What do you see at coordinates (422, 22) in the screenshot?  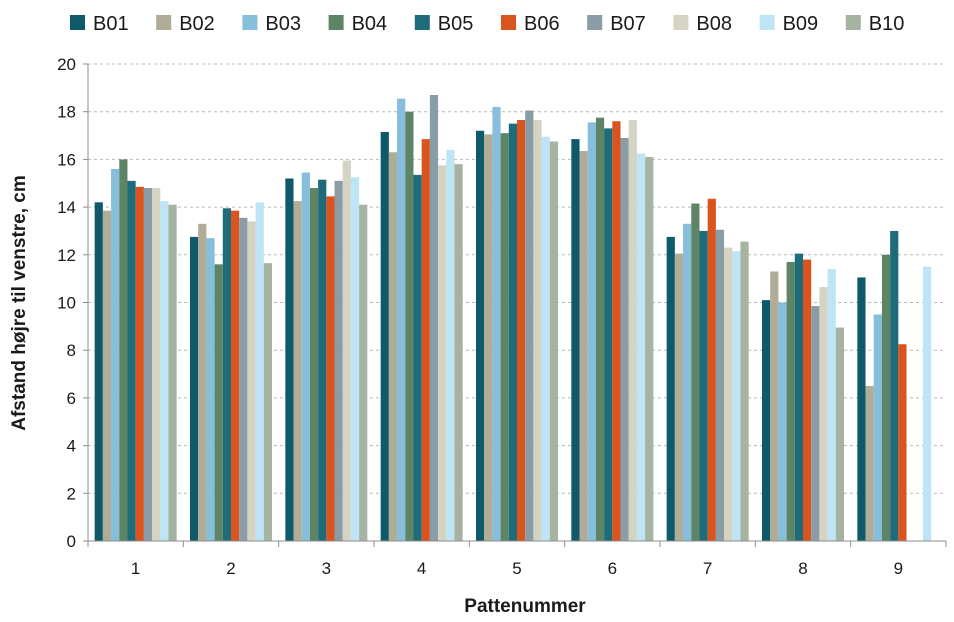 I see `legend-swatch-b05` at bounding box center [422, 22].